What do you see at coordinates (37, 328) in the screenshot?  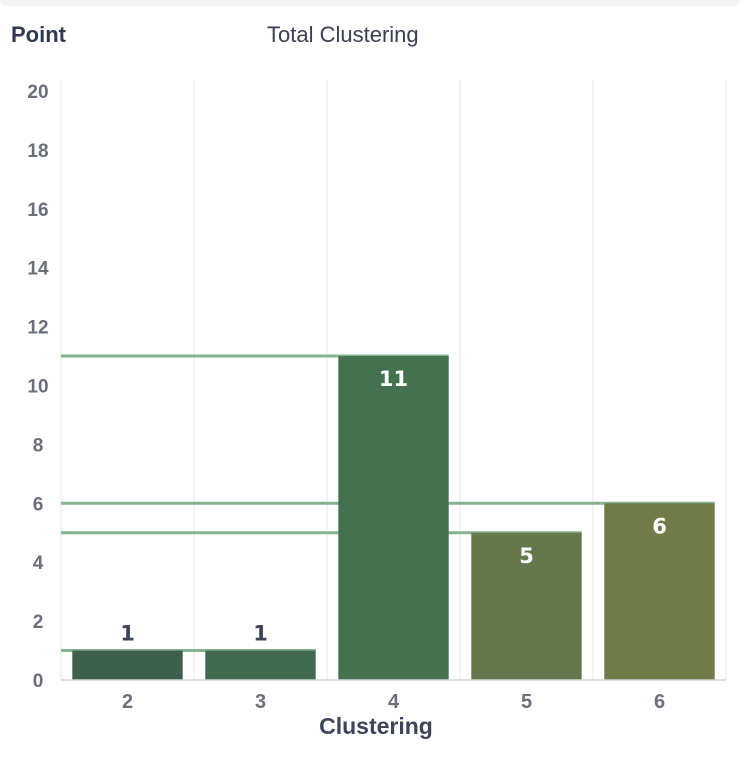 I see `y-tick-label: 12` at bounding box center [37, 328].